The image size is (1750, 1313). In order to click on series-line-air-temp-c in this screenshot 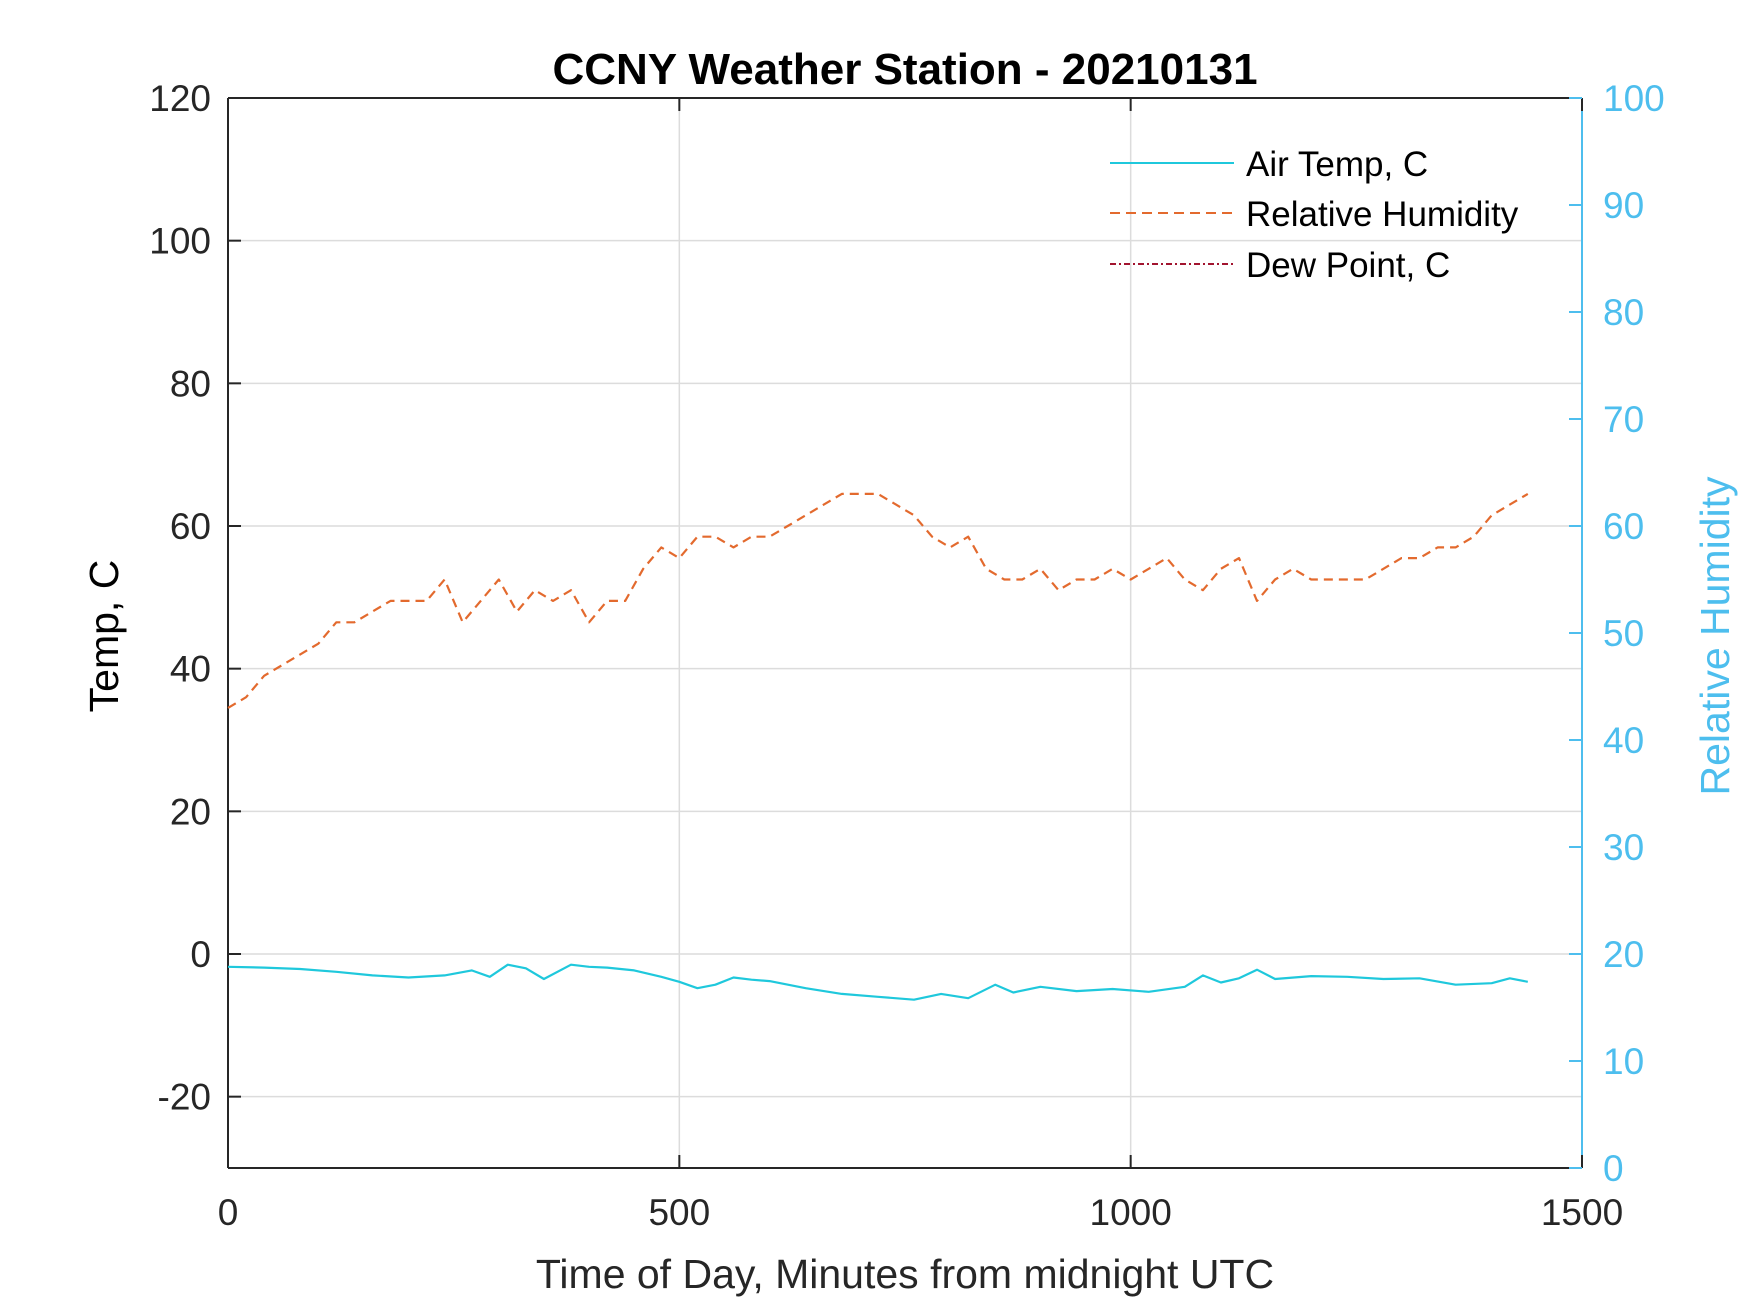, I will do `click(878, 982)`.